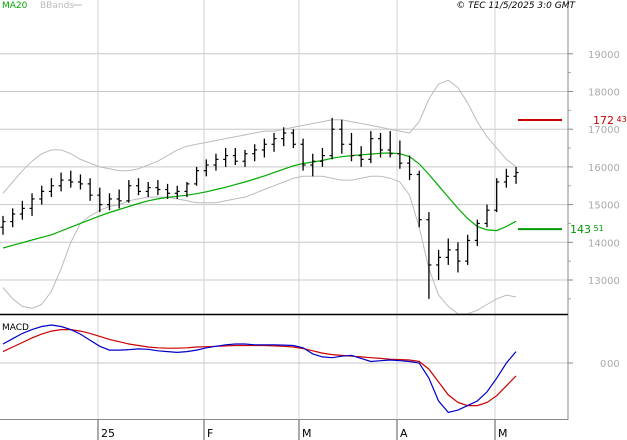 Image resolution: width=627 pixels, height=440 pixels. What do you see at coordinates (604, 281) in the screenshot?
I see `price-tick-label: 13000` at bounding box center [604, 281].